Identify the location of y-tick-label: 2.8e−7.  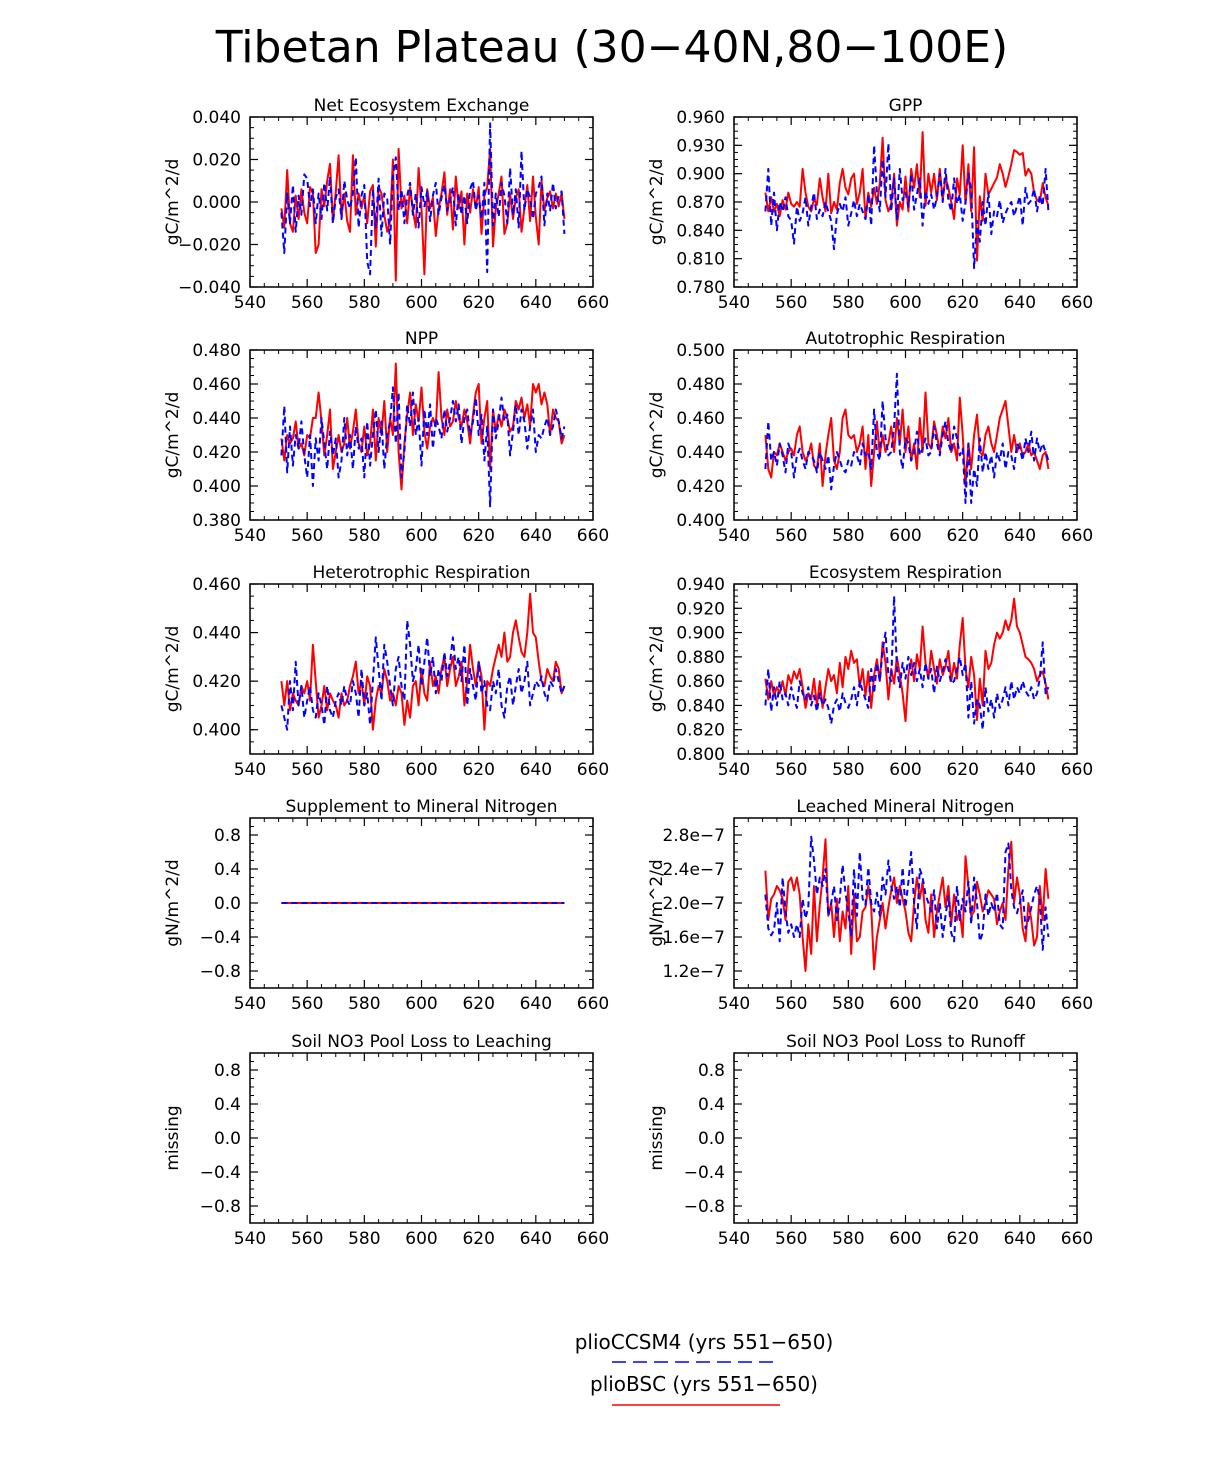
(693, 836).